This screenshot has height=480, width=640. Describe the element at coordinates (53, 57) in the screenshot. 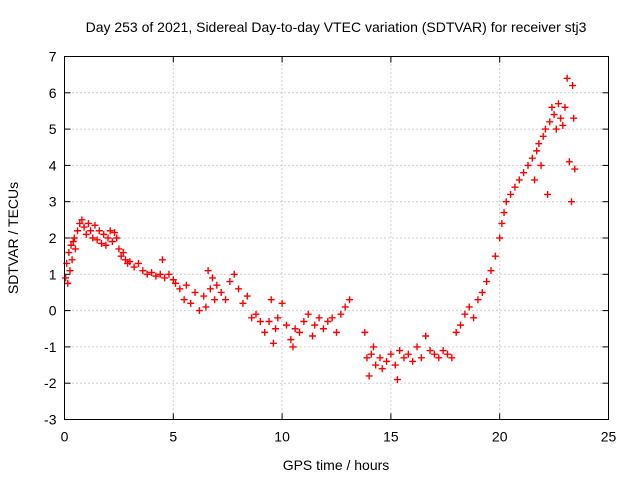

I see `y-tick-label: 7` at that location.